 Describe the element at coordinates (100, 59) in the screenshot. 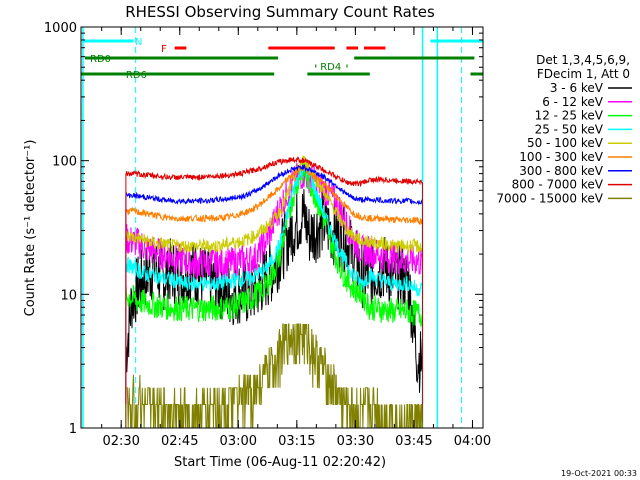

I see `flag-label-rd0: RD0` at that location.